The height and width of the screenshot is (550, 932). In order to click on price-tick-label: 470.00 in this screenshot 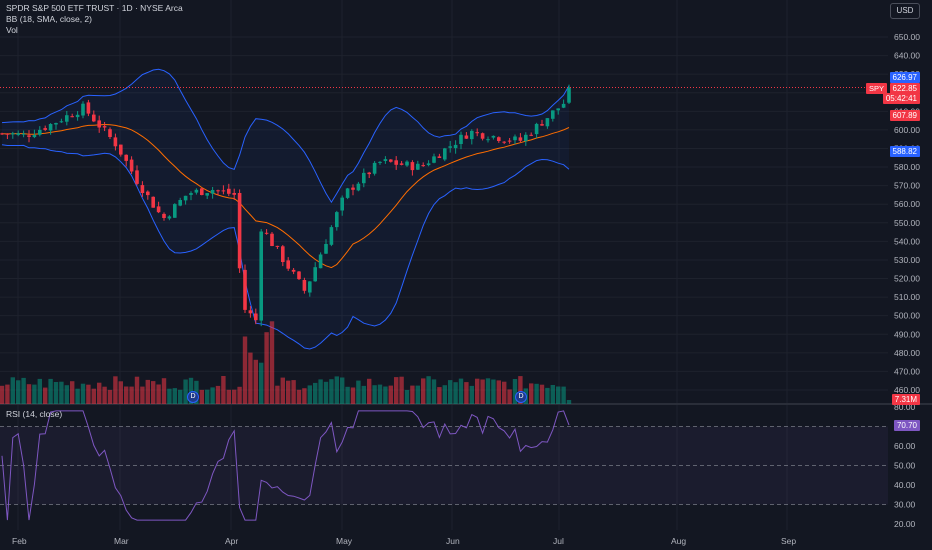, I will do `click(907, 371)`.